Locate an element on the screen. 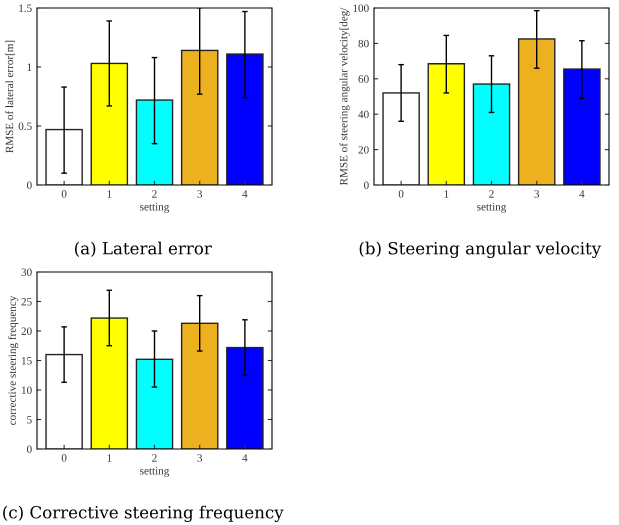 This screenshot has width=619, height=525. y-axis-title: RMSE of lateral error[m] is located at coordinates (10, 96).